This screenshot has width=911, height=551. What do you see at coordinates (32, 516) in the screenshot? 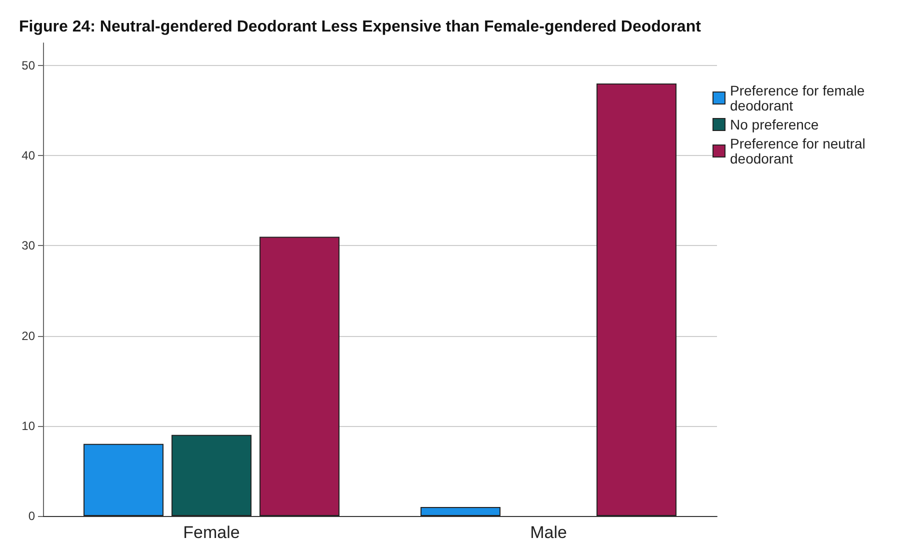
I see `y-tick-label: 0` at bounding box center [32, 516].